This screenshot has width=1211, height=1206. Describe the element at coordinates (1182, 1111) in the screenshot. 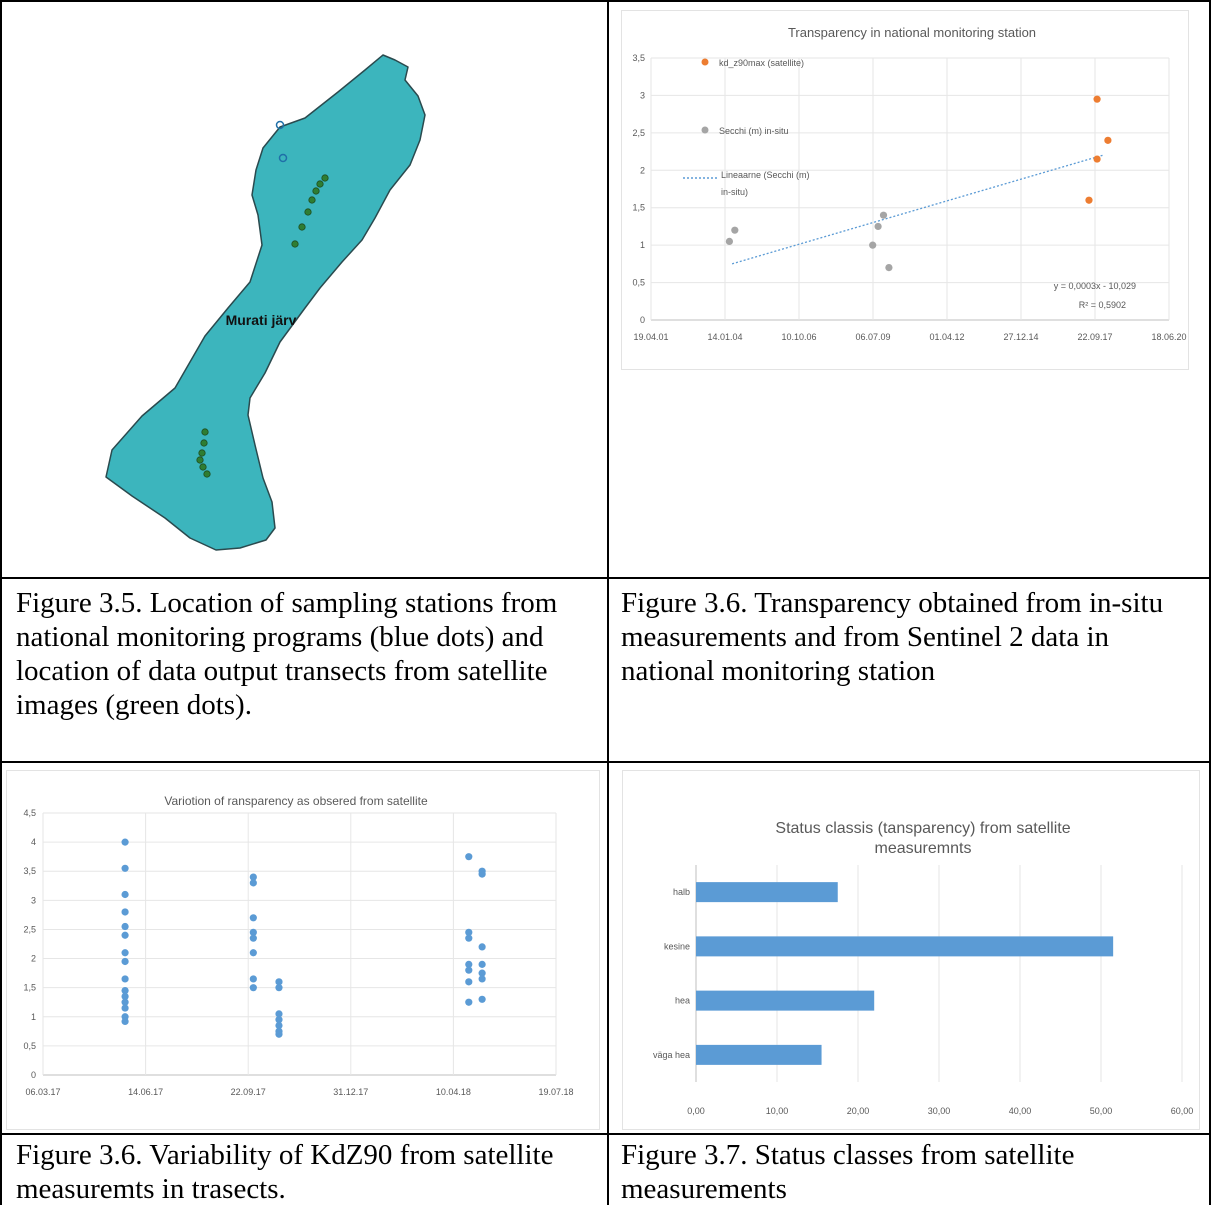

I see `x-tick-label: 60,00` at that location.